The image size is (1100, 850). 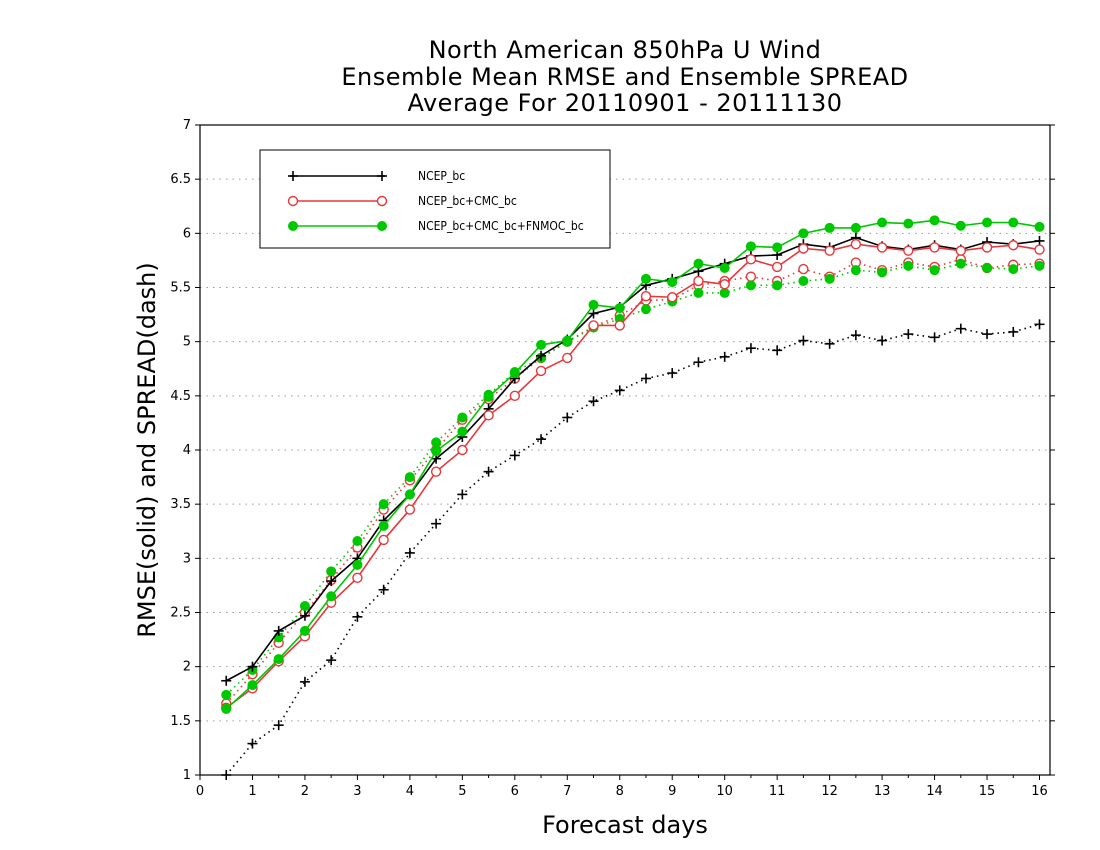 I want to click on y-tick-label: 3, so click(x=187, y=558).